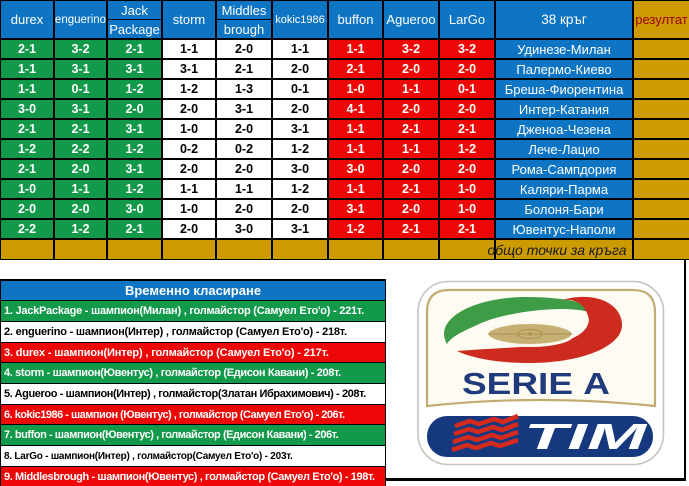  What do you see at coordinates (536, 383) in the screenshot?
I see `svg-text: SERIE A` at bounding box center [536, 383].